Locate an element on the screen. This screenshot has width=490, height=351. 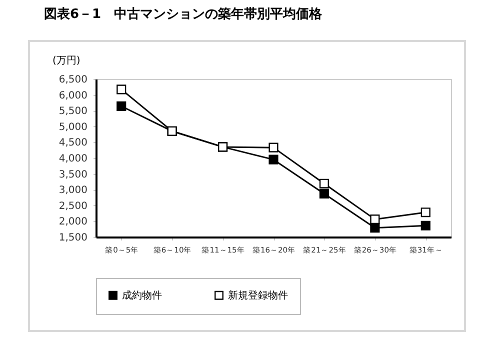
y-tick-label: 5,000 is located at coordinates (73, 127).